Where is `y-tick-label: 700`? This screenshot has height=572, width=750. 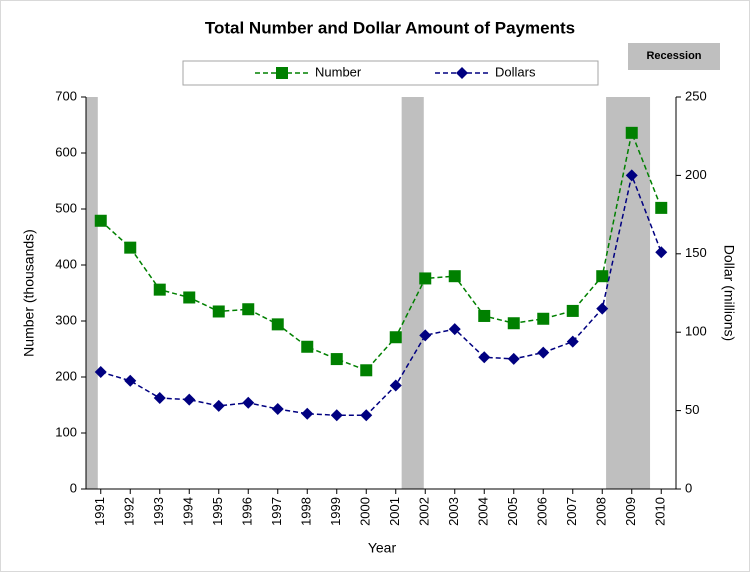
y-tick-label: 700 is located at coordinates (66, 95).